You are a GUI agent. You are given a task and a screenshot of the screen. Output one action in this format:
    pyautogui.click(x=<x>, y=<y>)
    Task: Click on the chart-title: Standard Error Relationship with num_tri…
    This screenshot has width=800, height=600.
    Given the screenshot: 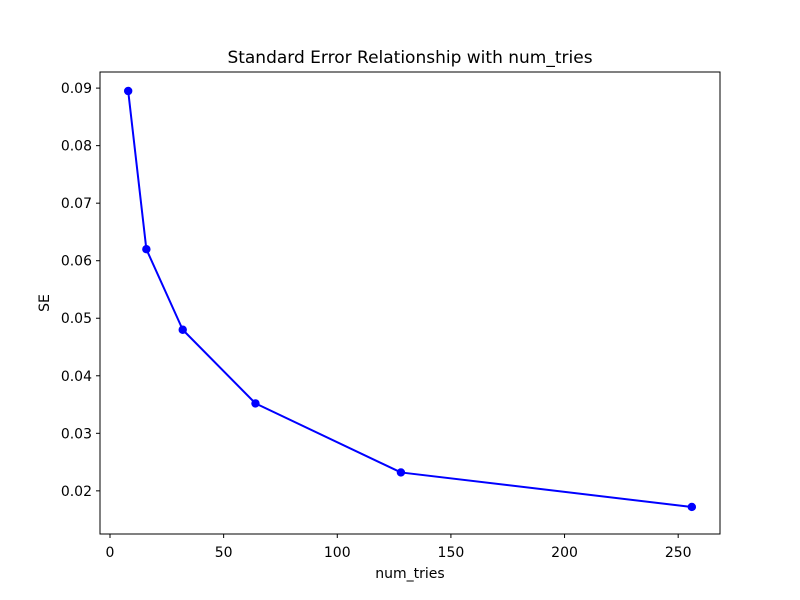 What is the action you would take?
    pyautogui.click(x=409, y=58)
    